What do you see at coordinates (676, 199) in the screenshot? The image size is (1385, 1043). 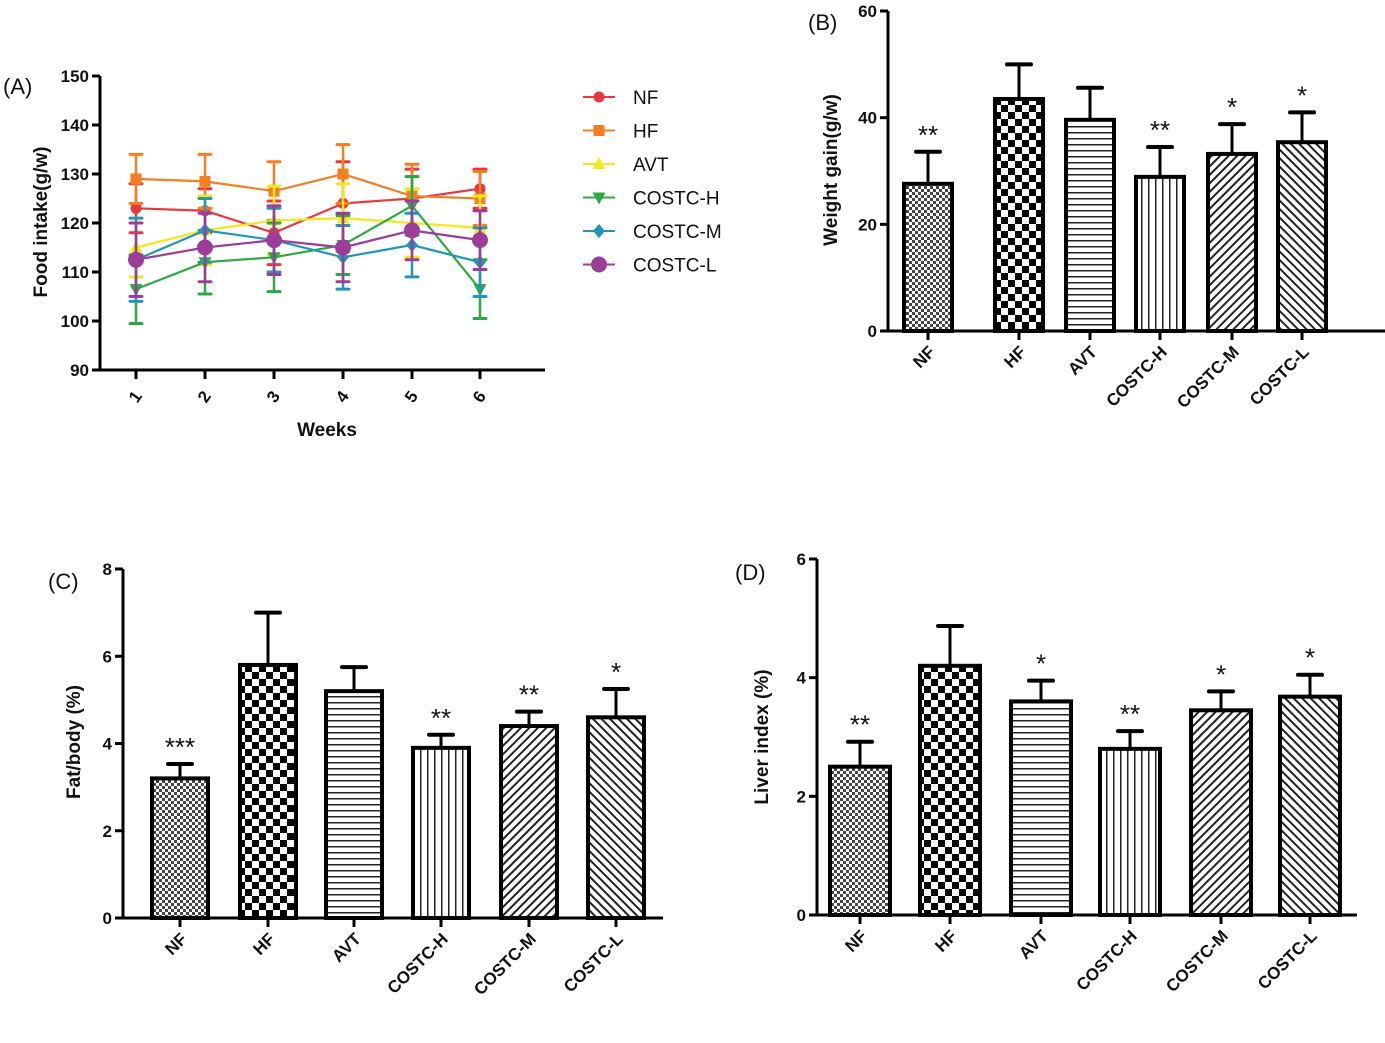 I see `legend-label: COSTC-H` at bounding box center [676, 199].